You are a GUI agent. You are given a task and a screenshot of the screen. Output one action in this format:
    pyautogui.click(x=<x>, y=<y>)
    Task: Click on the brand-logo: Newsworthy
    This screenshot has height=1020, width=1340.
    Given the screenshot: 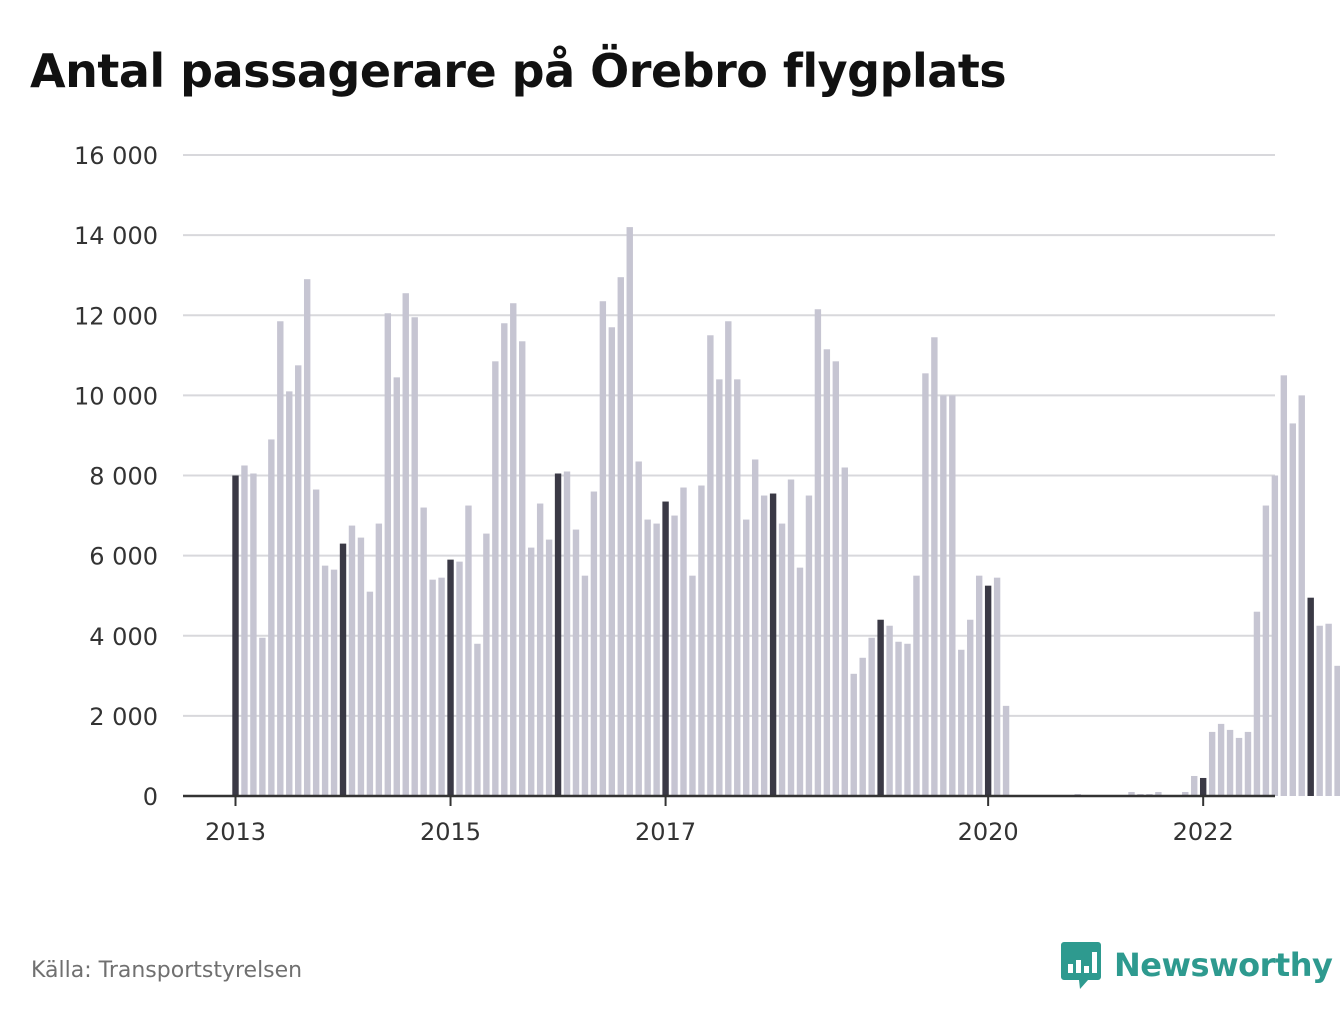 What is the action you would take?
    pyautogui.click(x=1196, y=965)
    